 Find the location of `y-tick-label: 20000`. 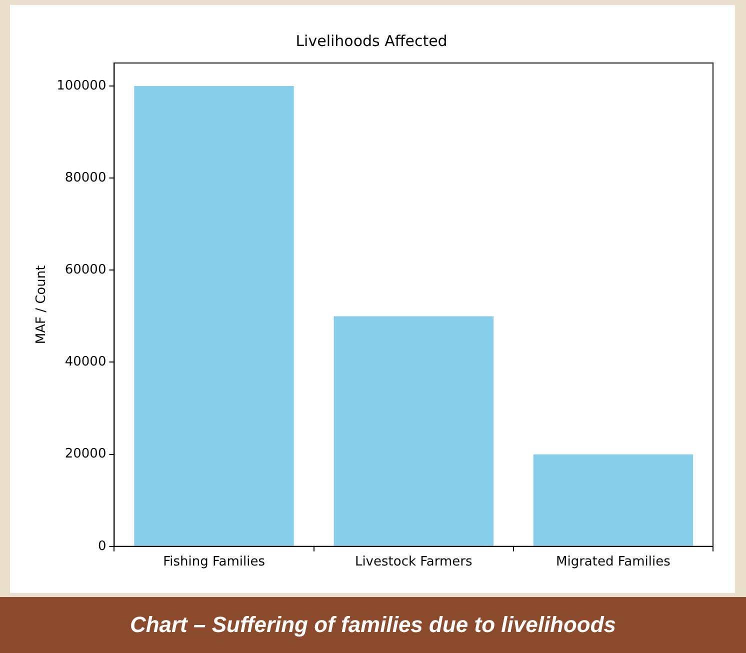

y-tick-label: 20000 is located at coordinates (85, 454).